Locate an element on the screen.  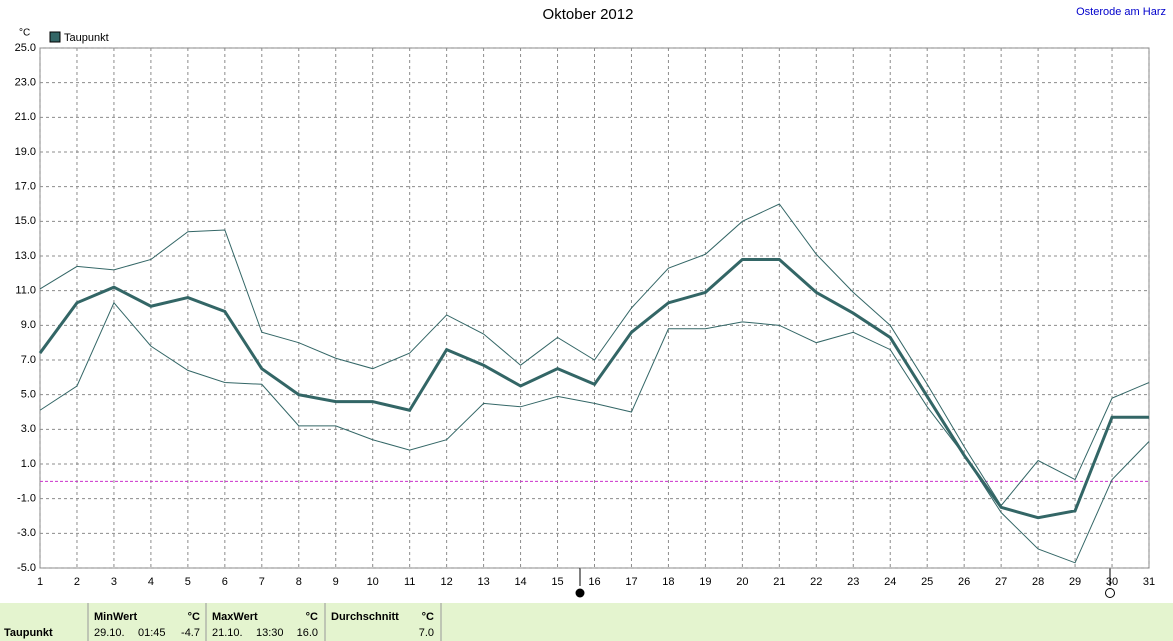
y-unit: °C is located at coordinates (24, 33).